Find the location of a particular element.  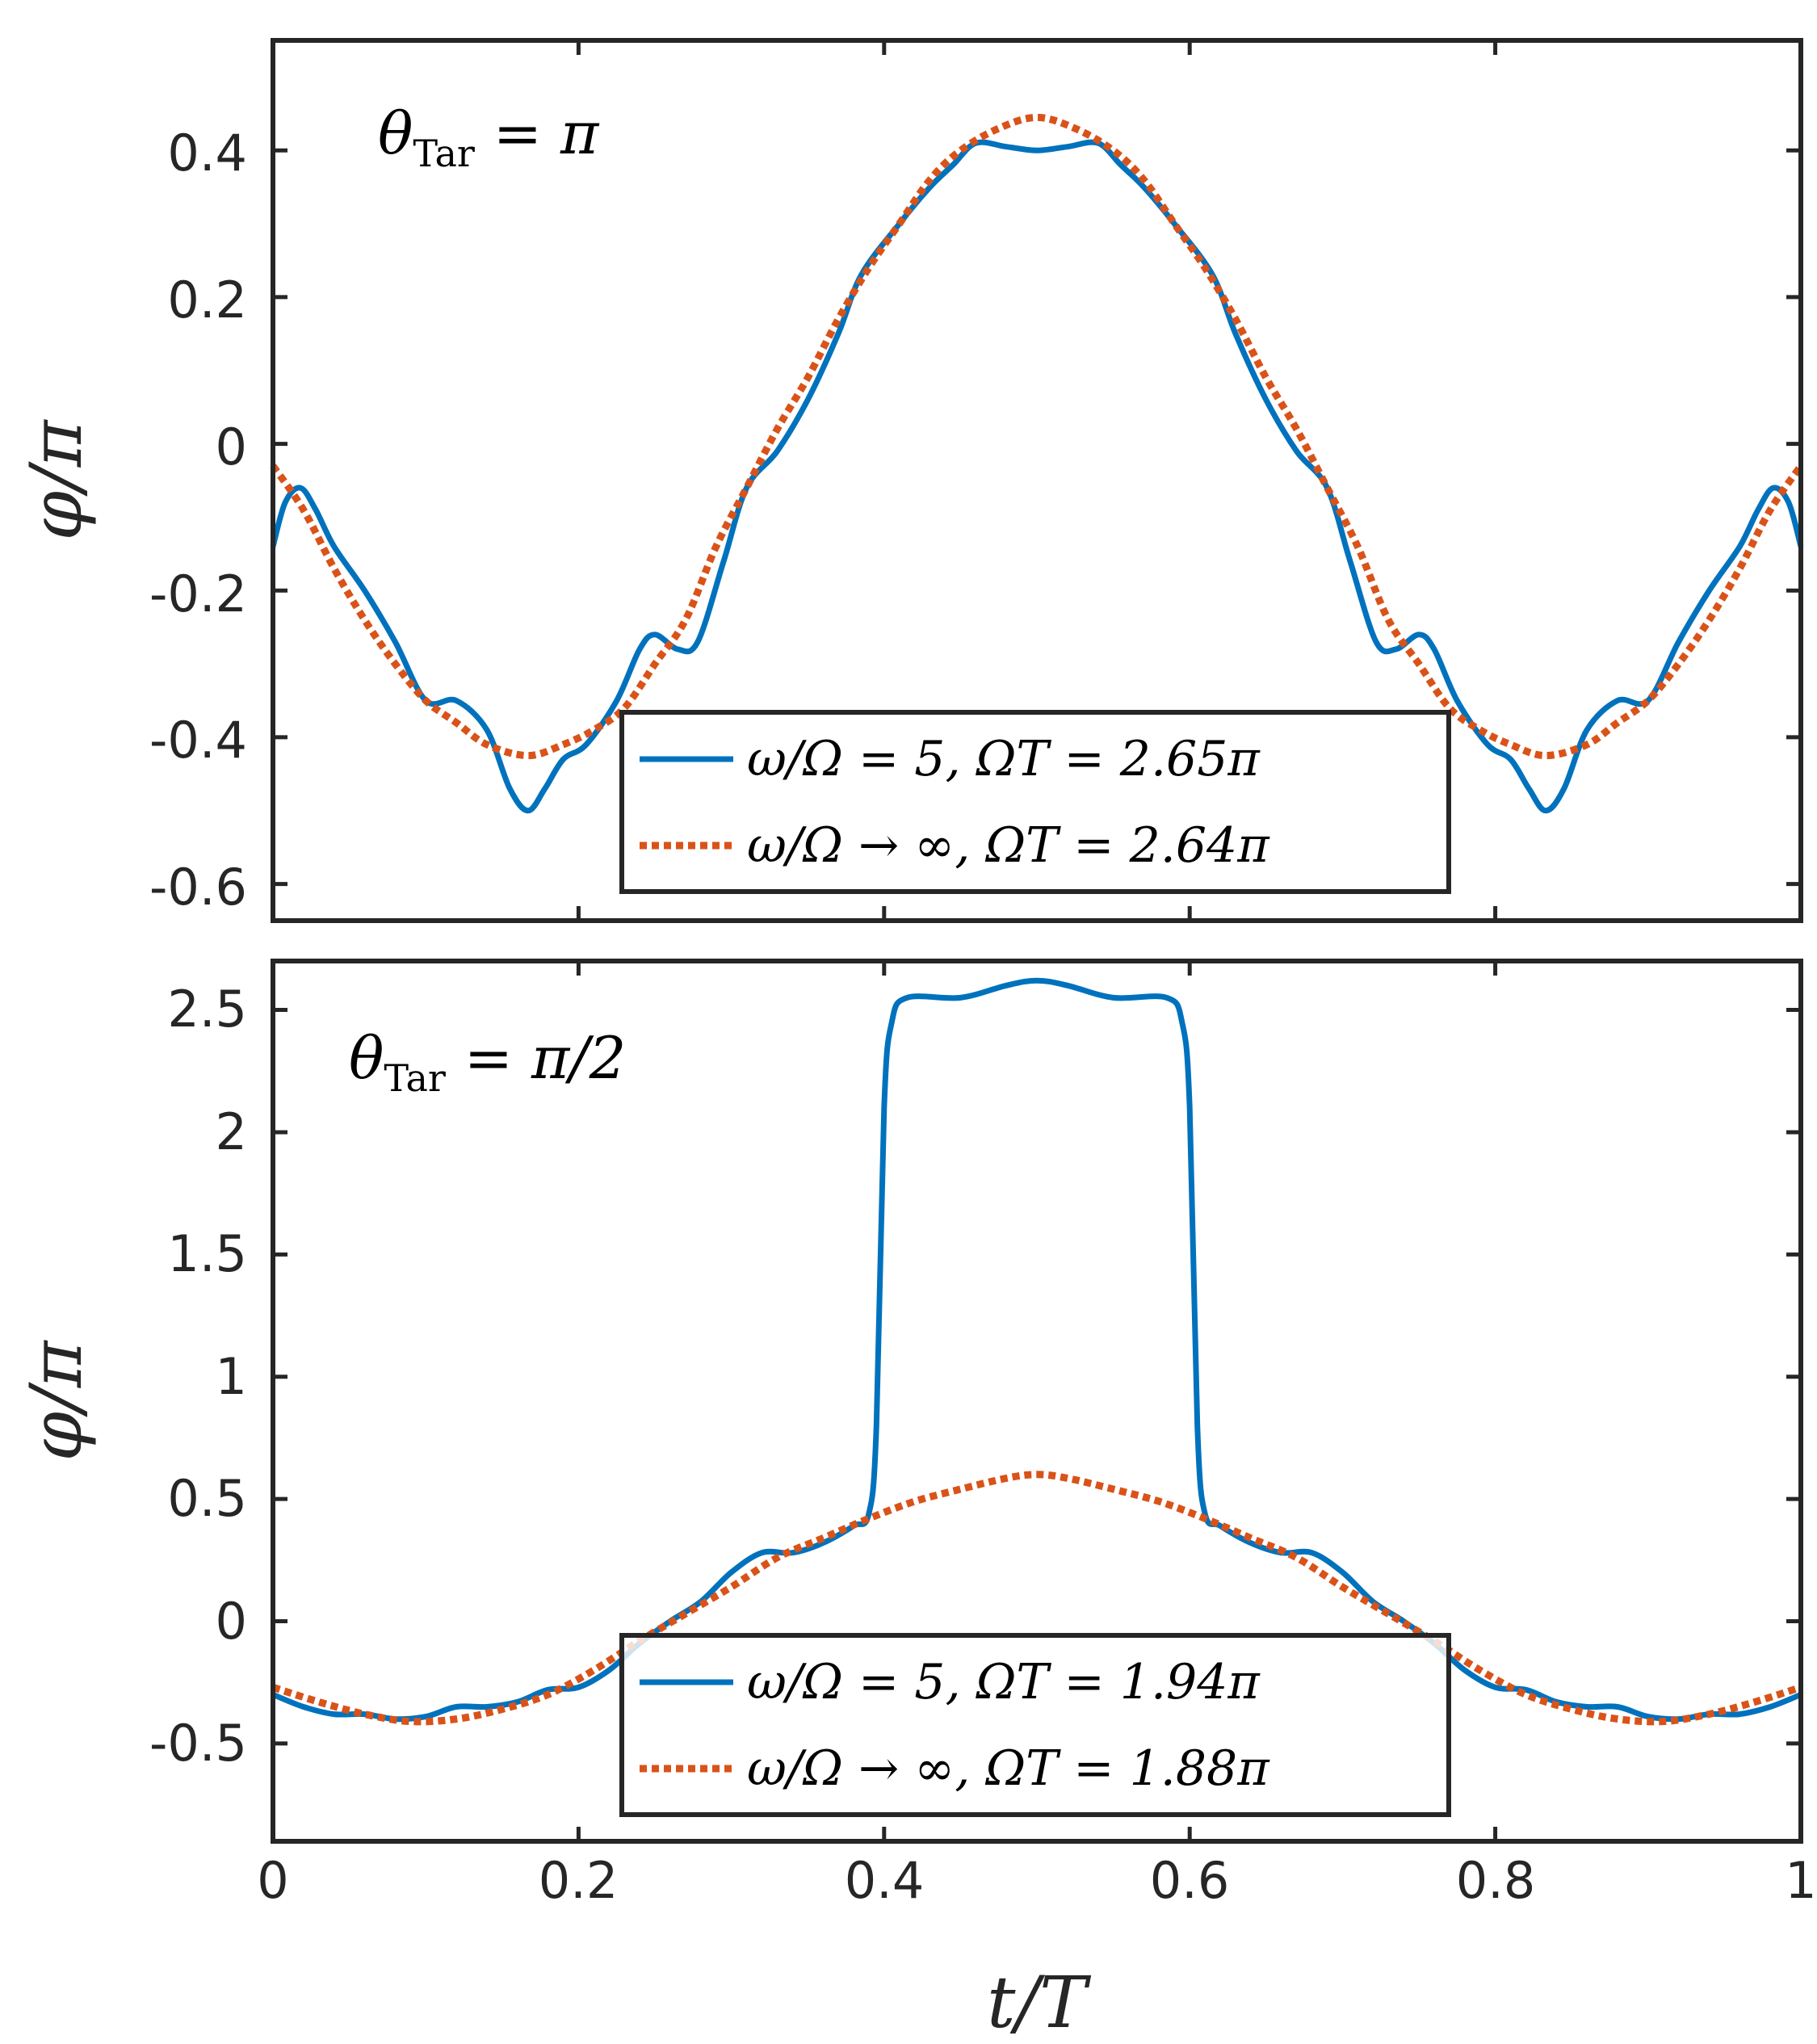

annotation-value: = π/2 is located at coordinates (536, 1058).